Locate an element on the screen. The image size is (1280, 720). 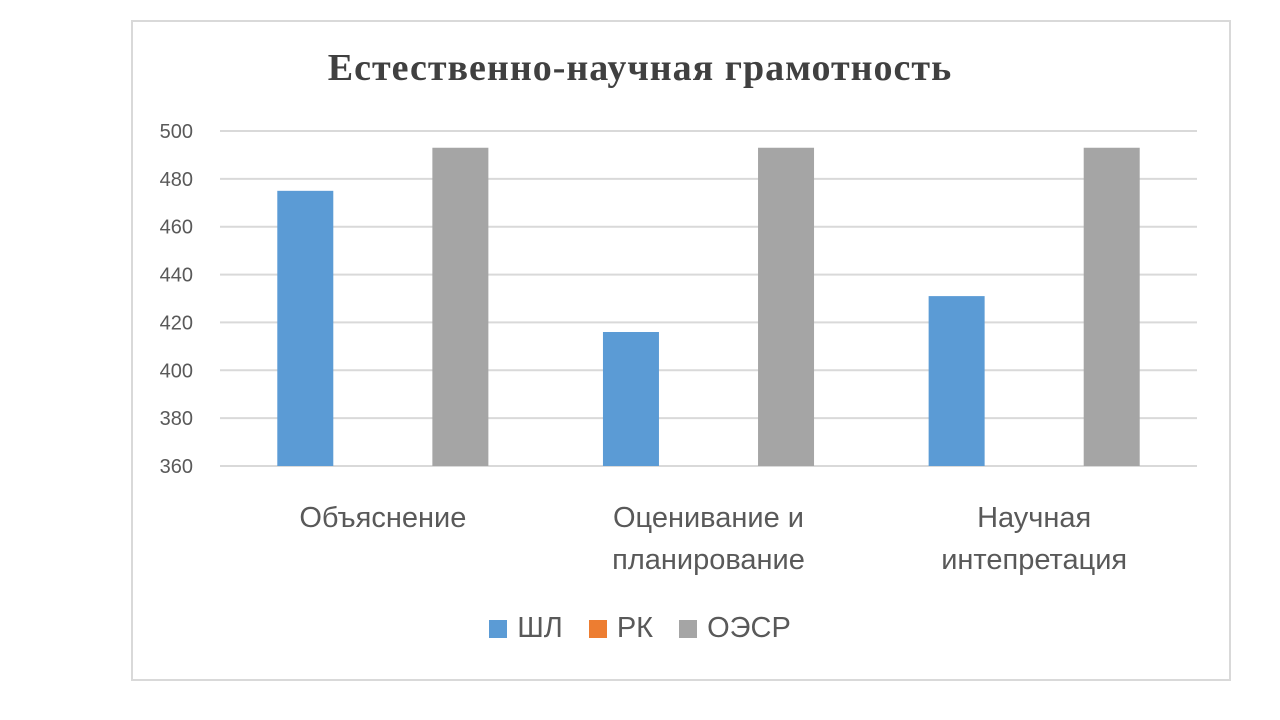
x-category-label: Научная is located at coordinates (1034, 518).